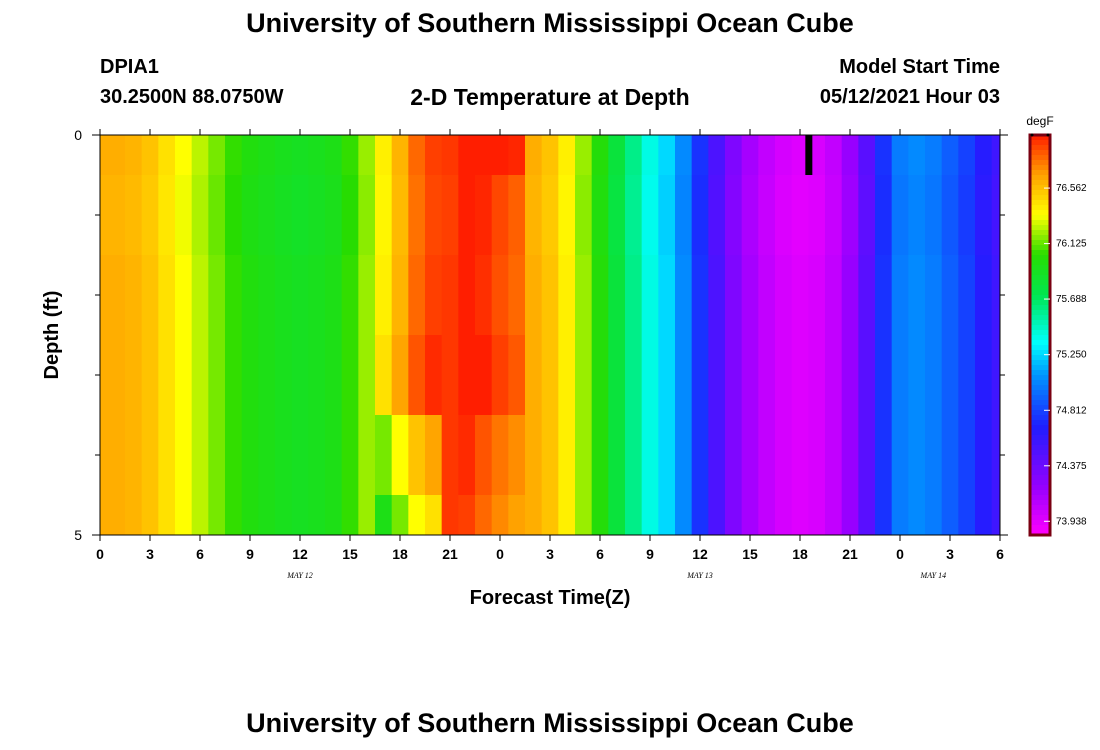 This screenshot has width=1100, height=750. What do you see at coordinates (192, 97) in the screenshot?
I see `station-coordinates: 30.2500N 88.0750W` at bounding box center [192, 97].